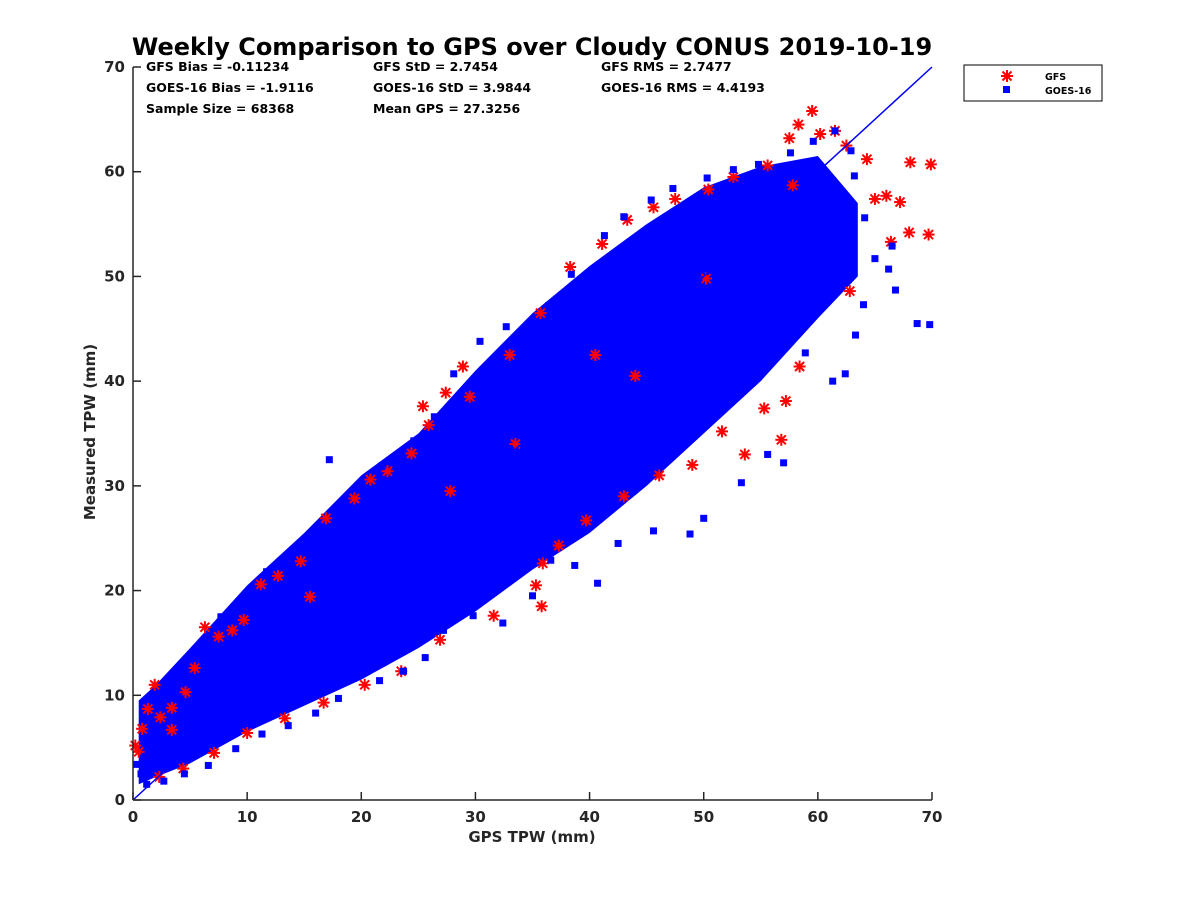 This screenshot has width=1200, height=900. I want to click on stat-sample-size: Sample Size = 68368, so click(220, 108).